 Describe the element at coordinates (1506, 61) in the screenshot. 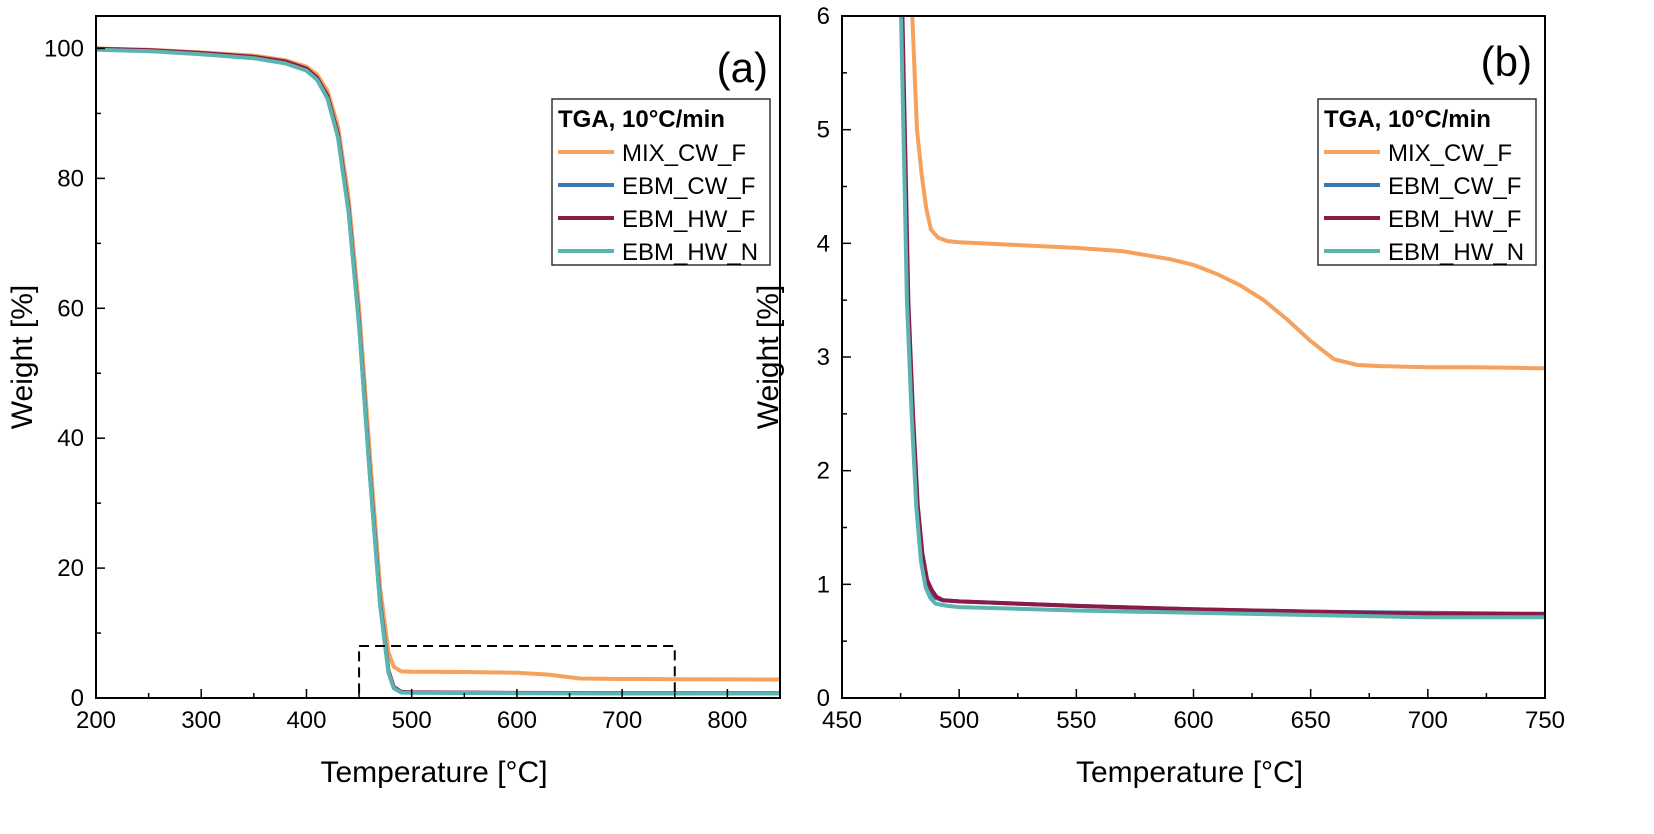

I see `panel-label: (b)` at that location.